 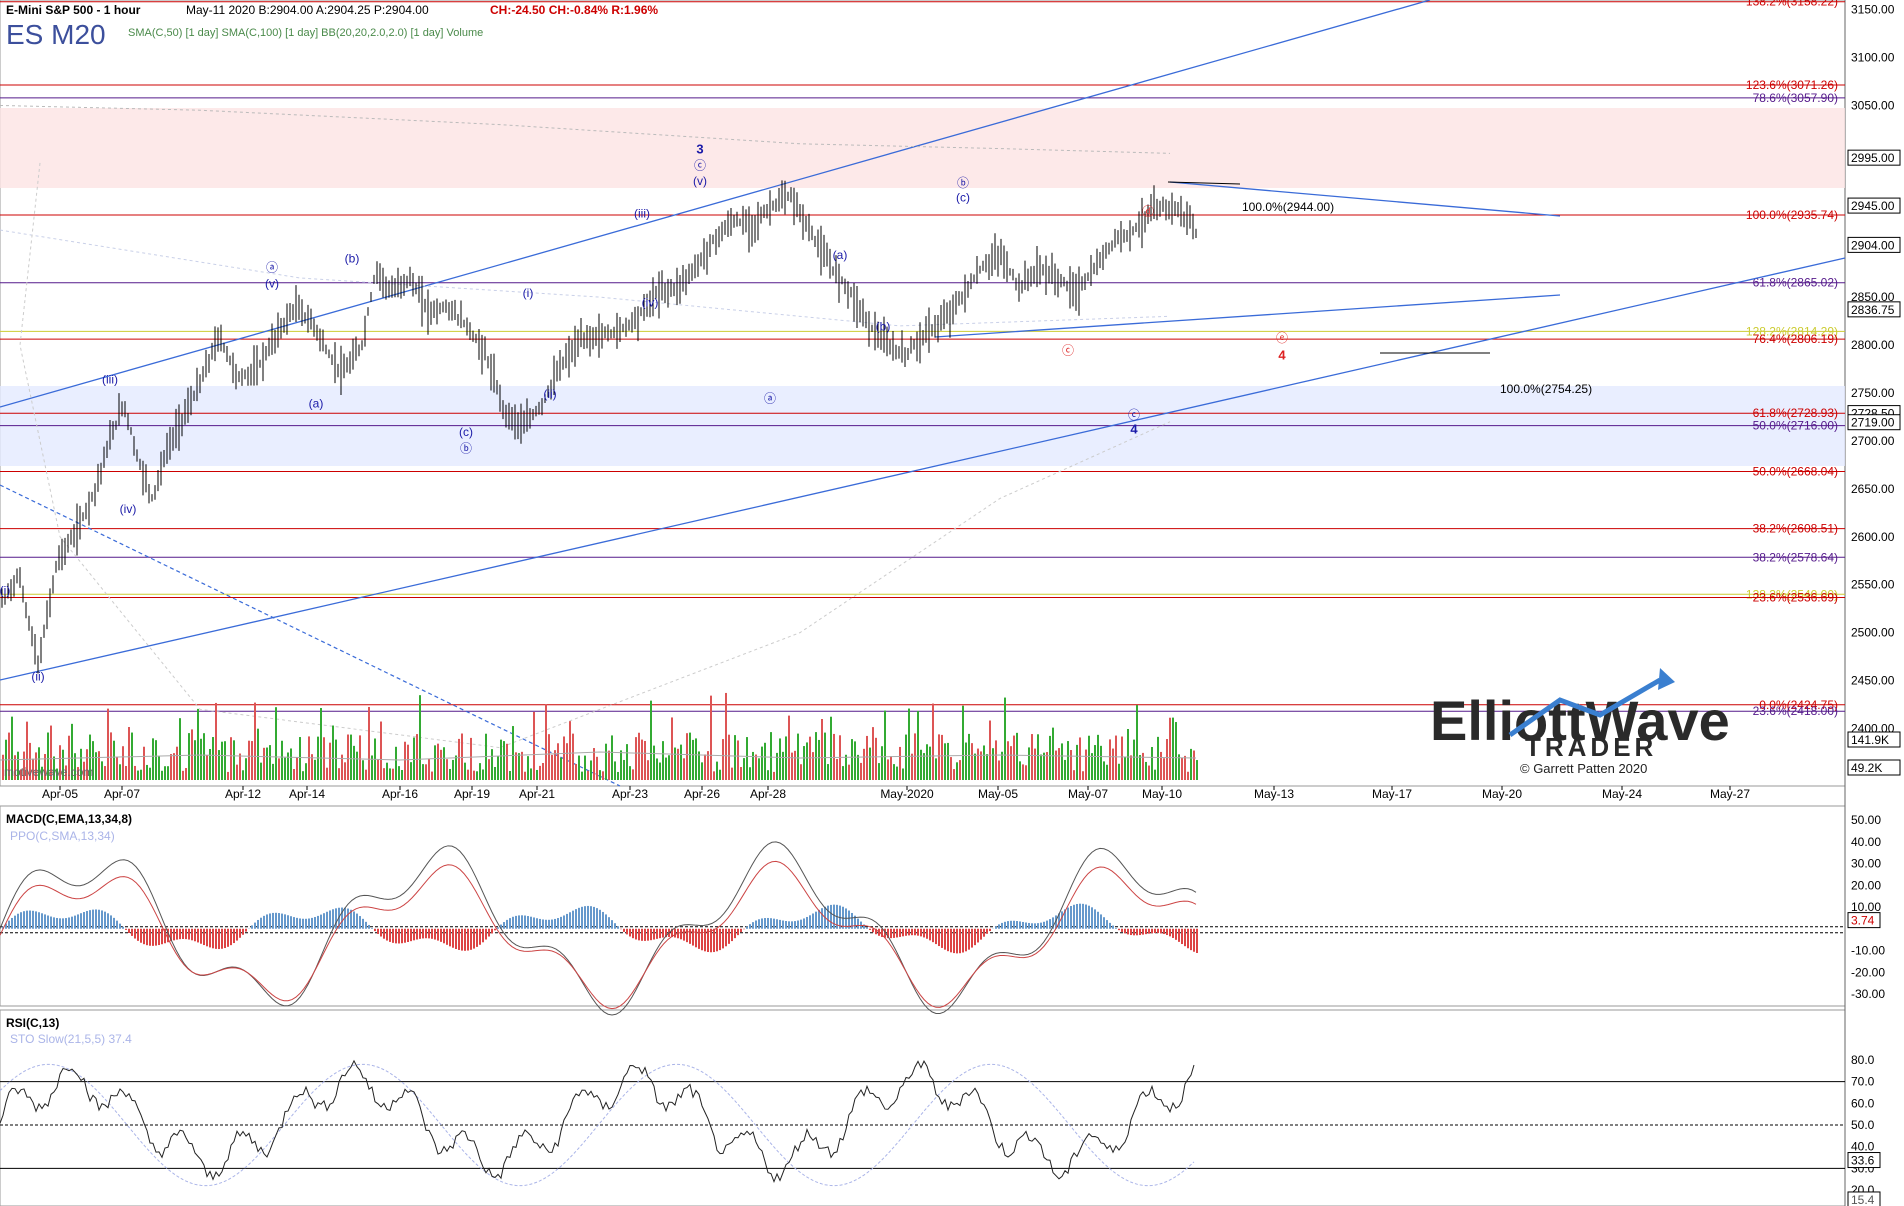 What do you see at coordinates (585, 129) in the screenshot?
I see `upper-band` at bounding box center [585, 129].